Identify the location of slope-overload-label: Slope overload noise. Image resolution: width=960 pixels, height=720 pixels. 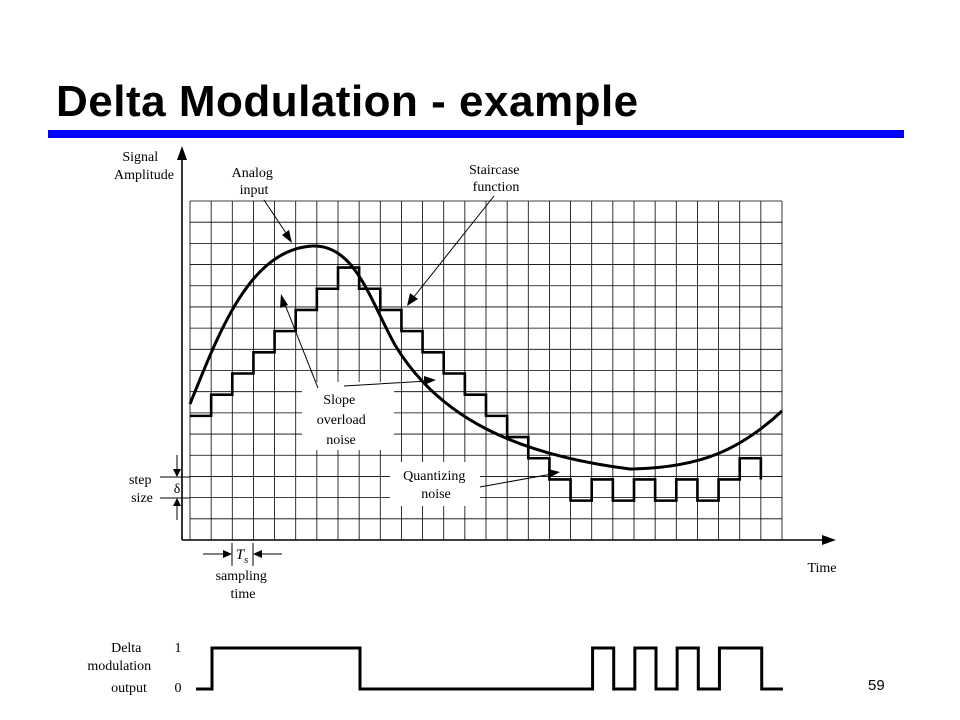
(343, 420).